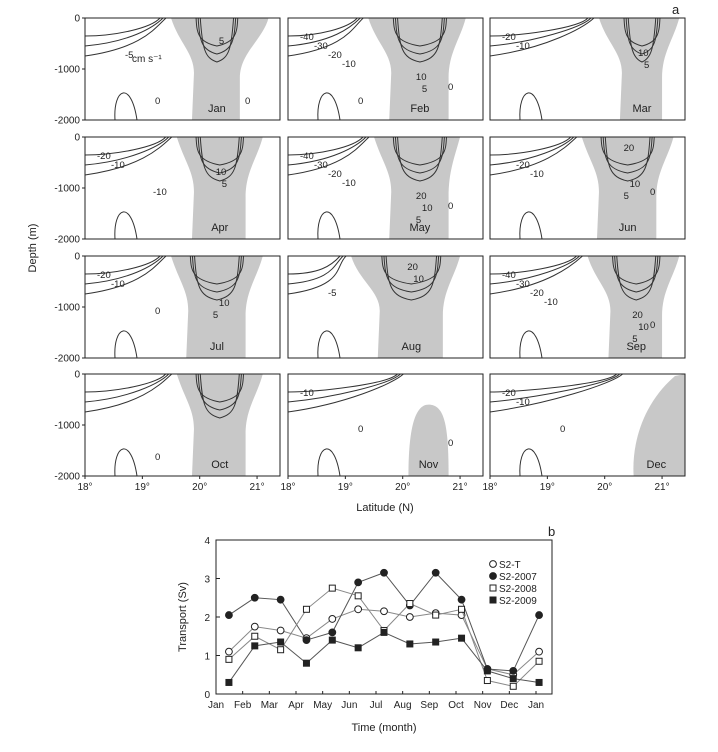 This screenshot has height=752, width=718. Describe the element at coordinates (403, 705) in the screenshot. I see `x-tick-label: Aug` at that location.